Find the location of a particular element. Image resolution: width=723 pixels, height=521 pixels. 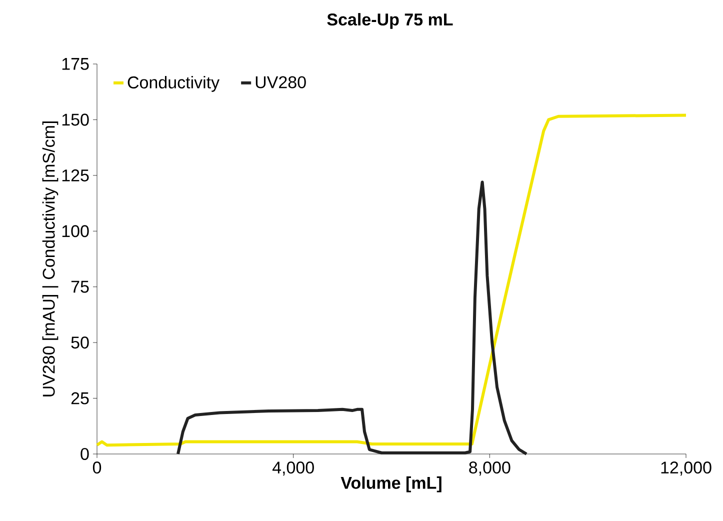

x-tick-label: 0 is located at coordinates (97, 468).